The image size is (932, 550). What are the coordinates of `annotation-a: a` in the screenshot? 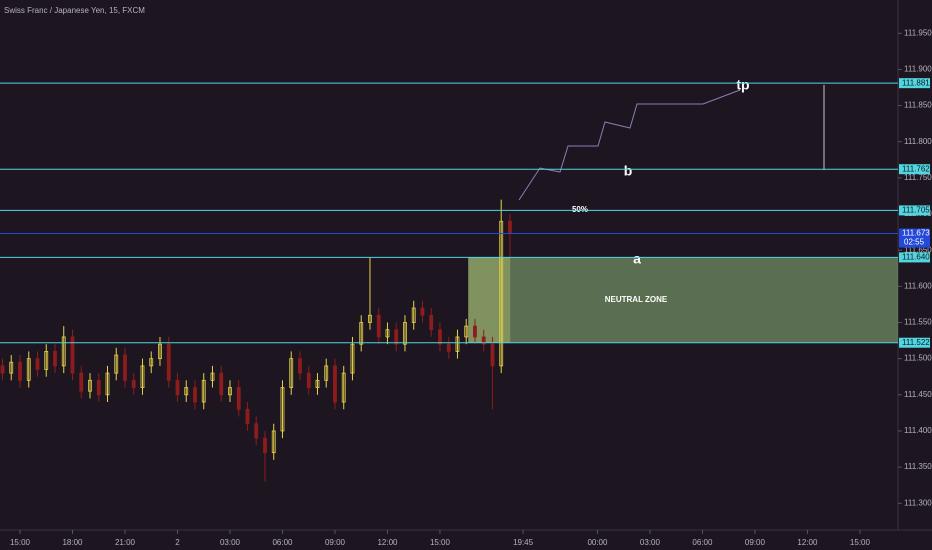 It's located at (637, 259).